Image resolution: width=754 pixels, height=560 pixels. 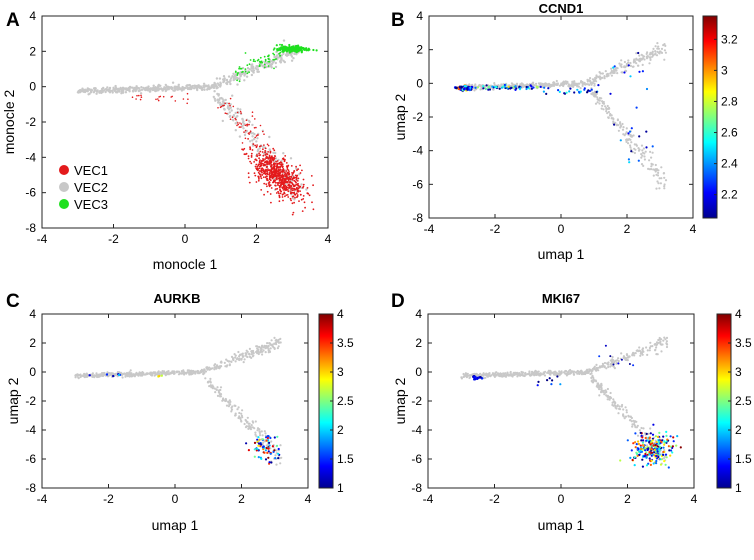 What do you see at coordinates (340, 430) in the screenshot?
I see `colorbar-tick-label: 2` at bounding box center [340, 430].